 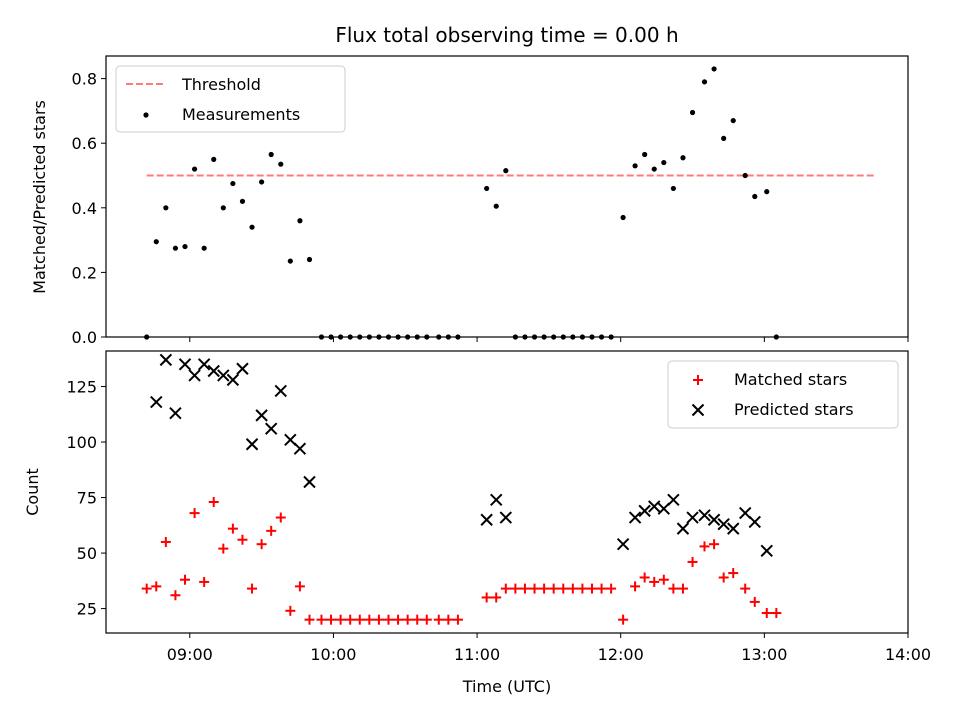 What do you see at coordinates (87, 609) in the screenshot?
I see `bottom-y-tick-label: 25` at bounding box center [87, 609].